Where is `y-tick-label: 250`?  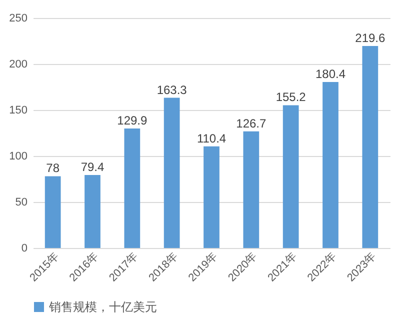
y-tick-label: 250 is located at coordinates (18, 18).